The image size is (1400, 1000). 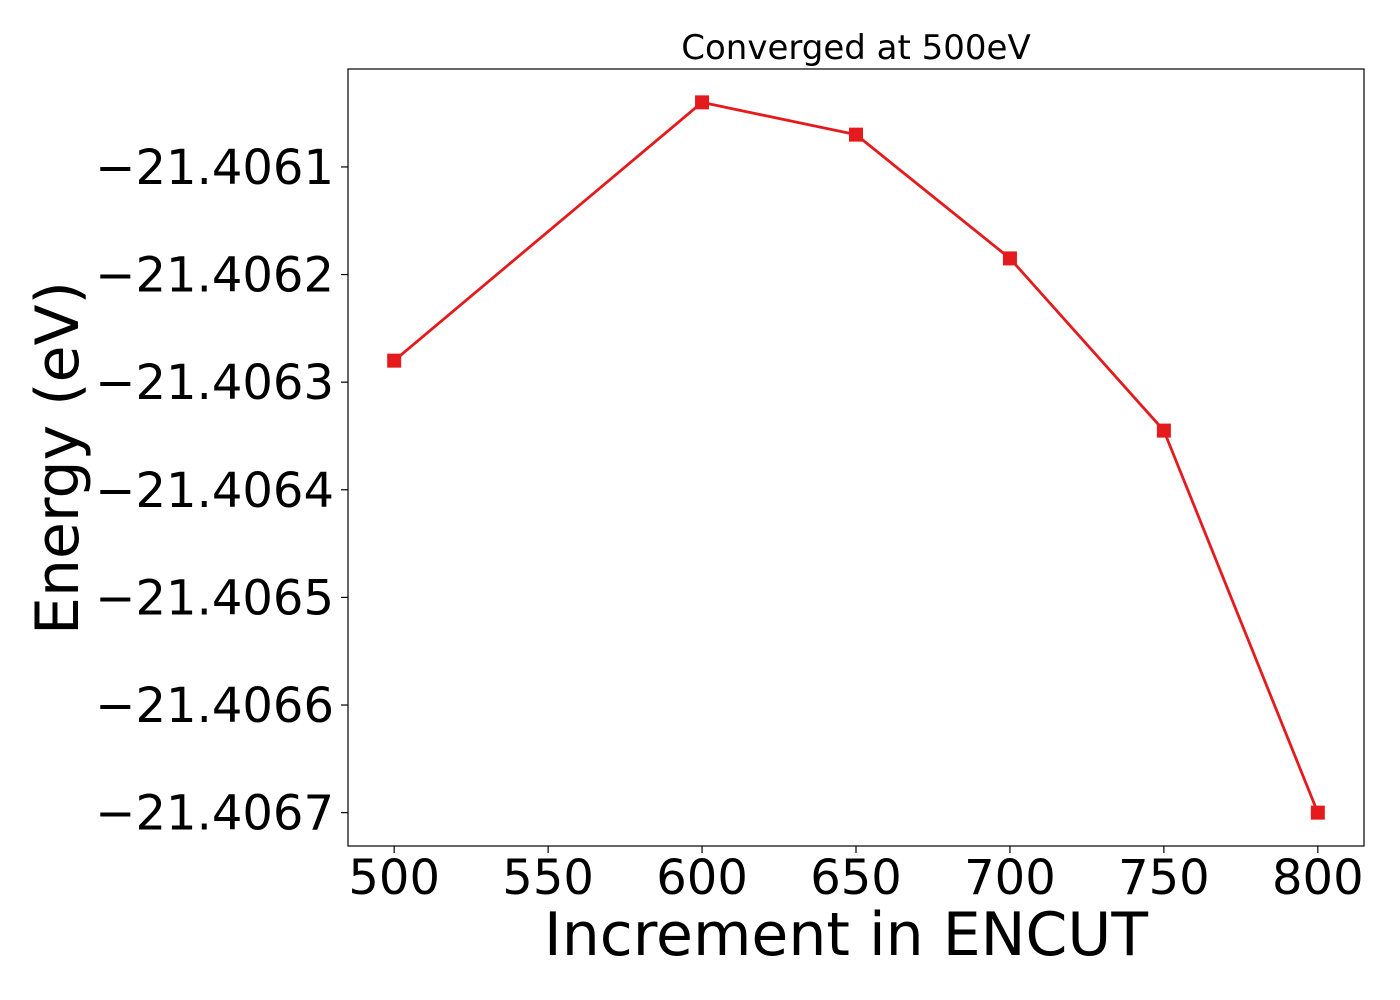 What do you see at coordinates (702, 878) in the screenshot?
I see `x-tick-label: 600` at bounding box center [702, 878].